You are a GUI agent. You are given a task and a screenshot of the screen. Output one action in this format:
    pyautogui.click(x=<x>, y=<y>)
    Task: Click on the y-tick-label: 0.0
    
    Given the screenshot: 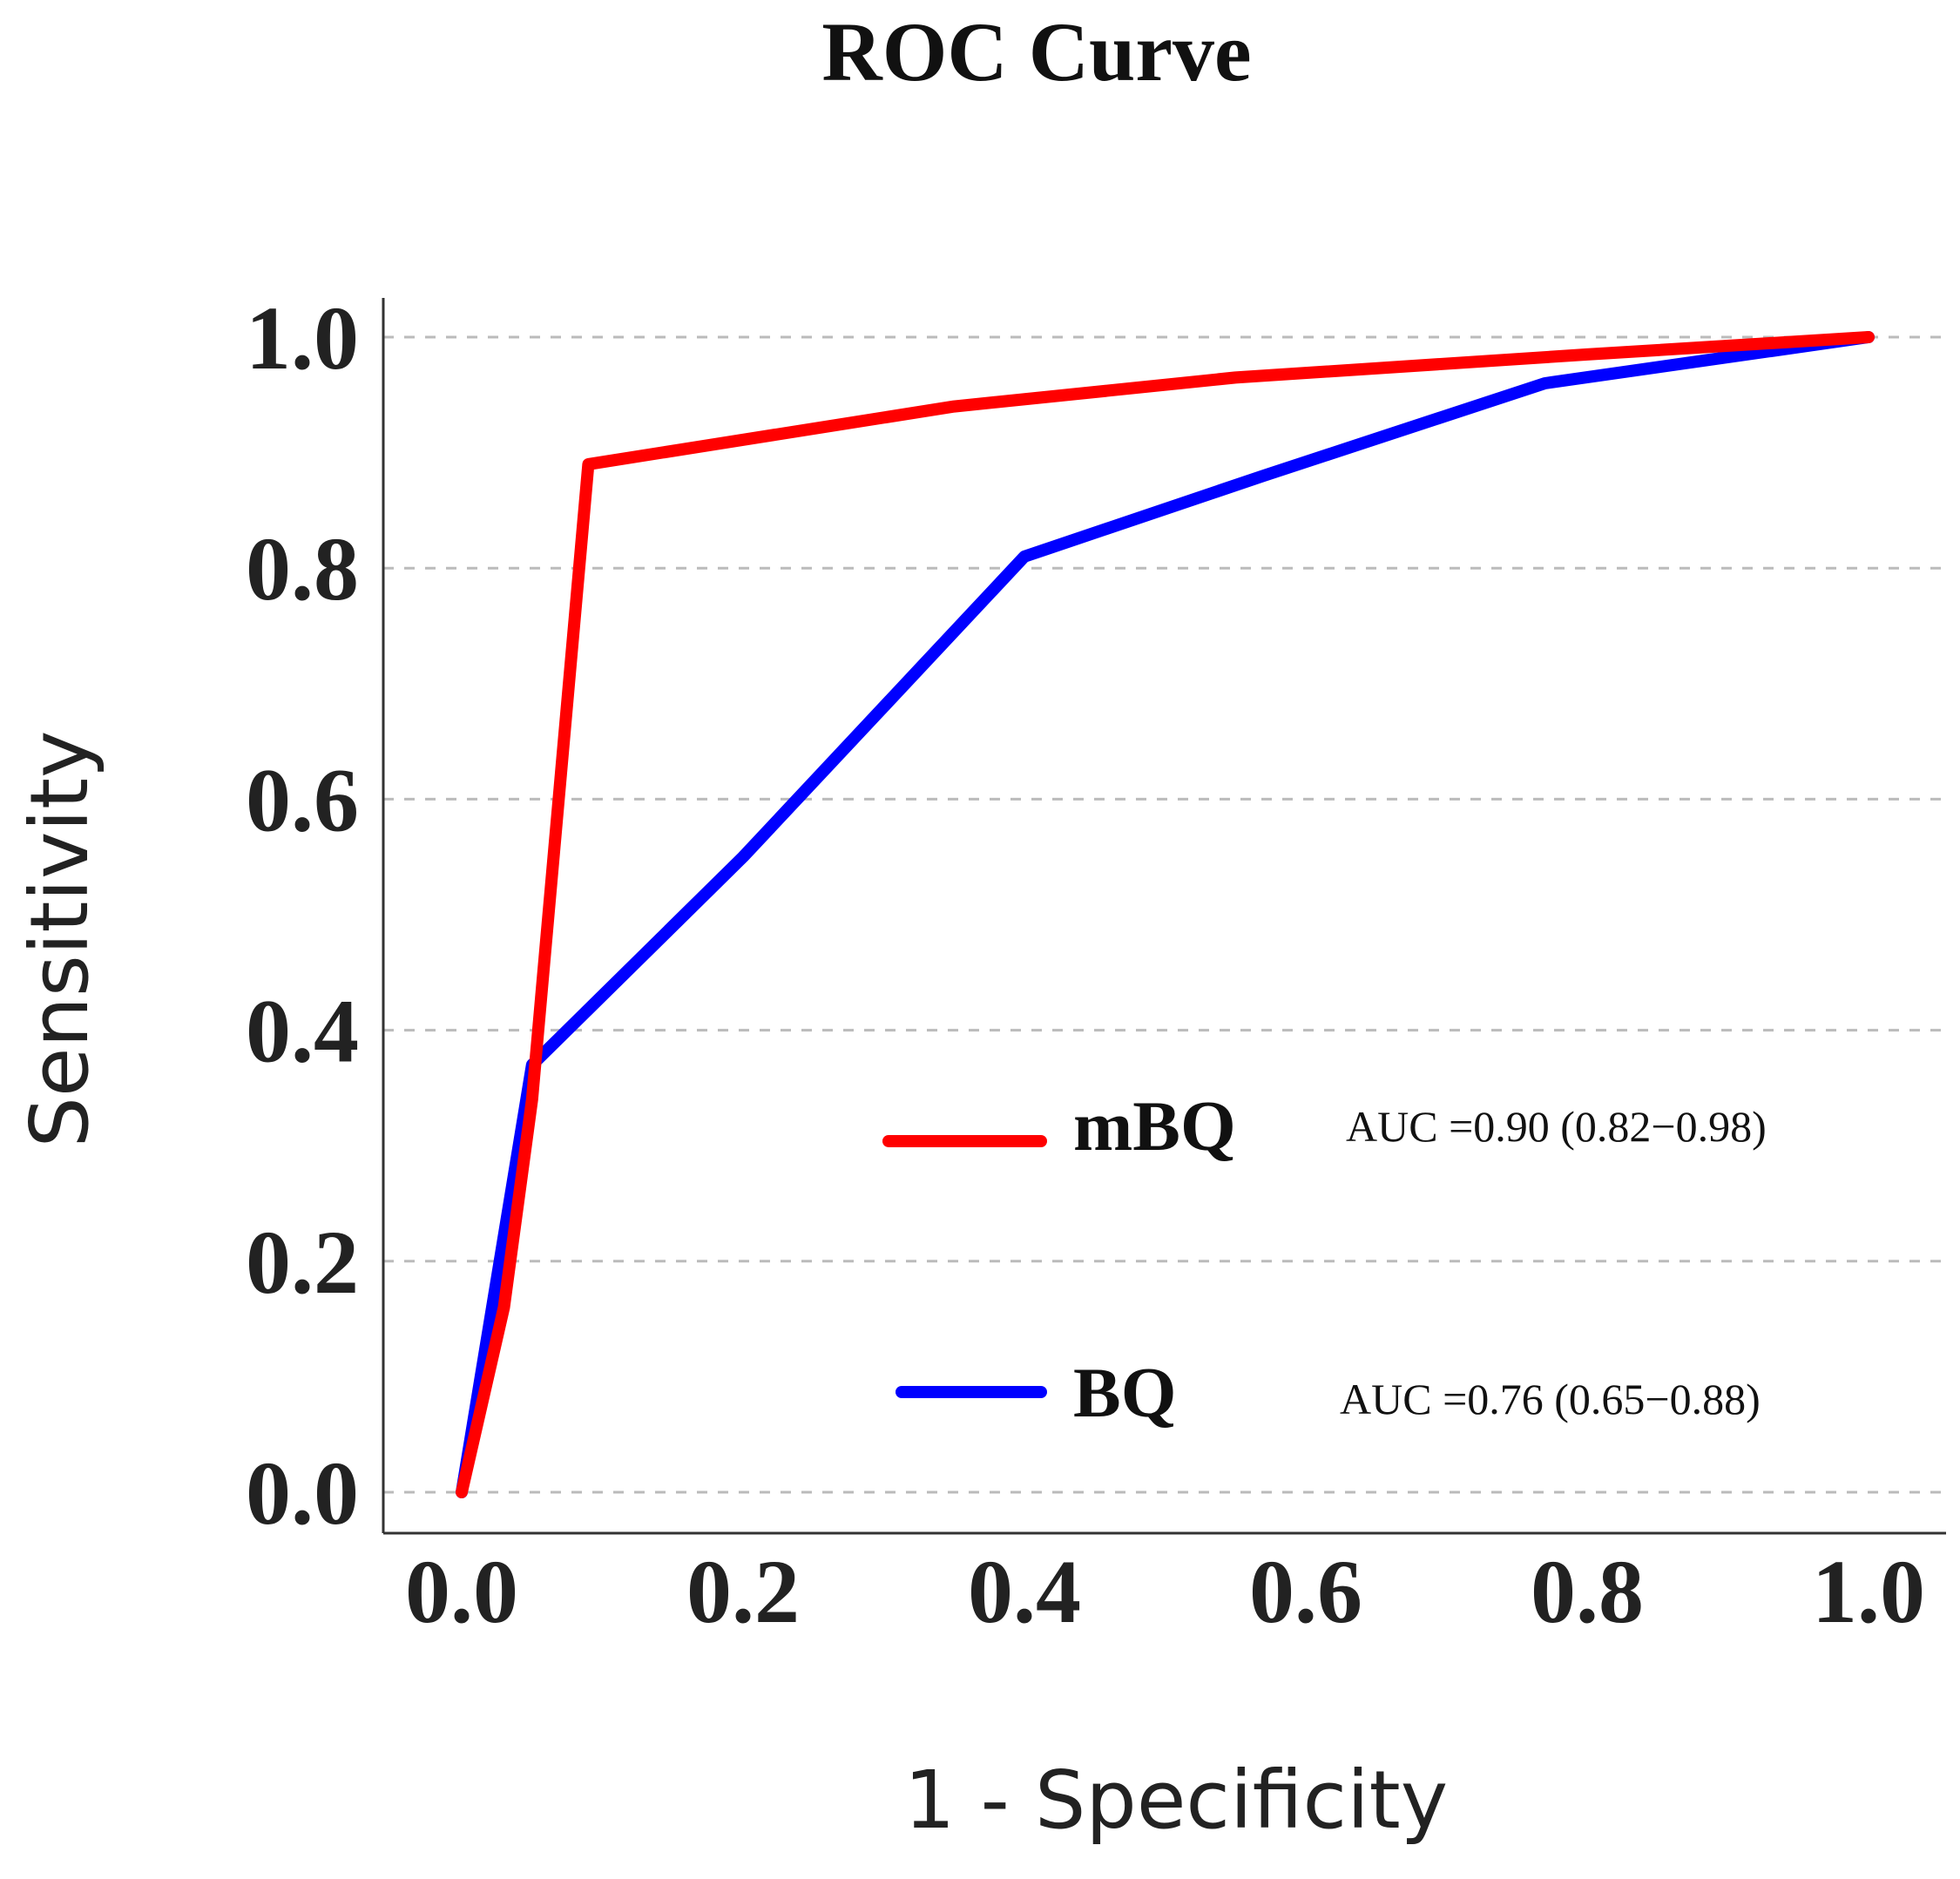 What is the action you would take?
    pyautogui.click(x=302, y=1493)
    